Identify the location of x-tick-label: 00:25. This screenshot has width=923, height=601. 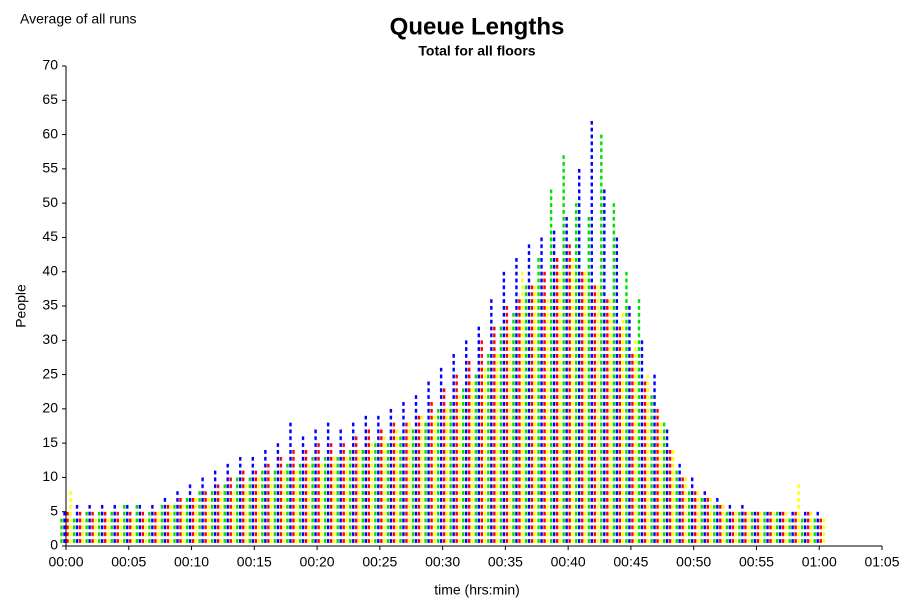
(379, 562).